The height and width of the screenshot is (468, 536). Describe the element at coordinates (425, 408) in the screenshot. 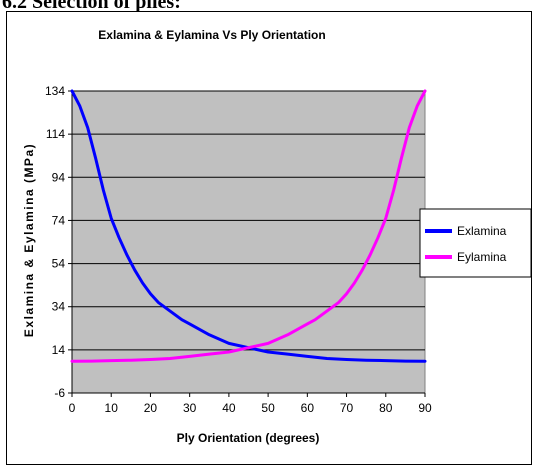

I see `x-tick-label: 90` at that location.